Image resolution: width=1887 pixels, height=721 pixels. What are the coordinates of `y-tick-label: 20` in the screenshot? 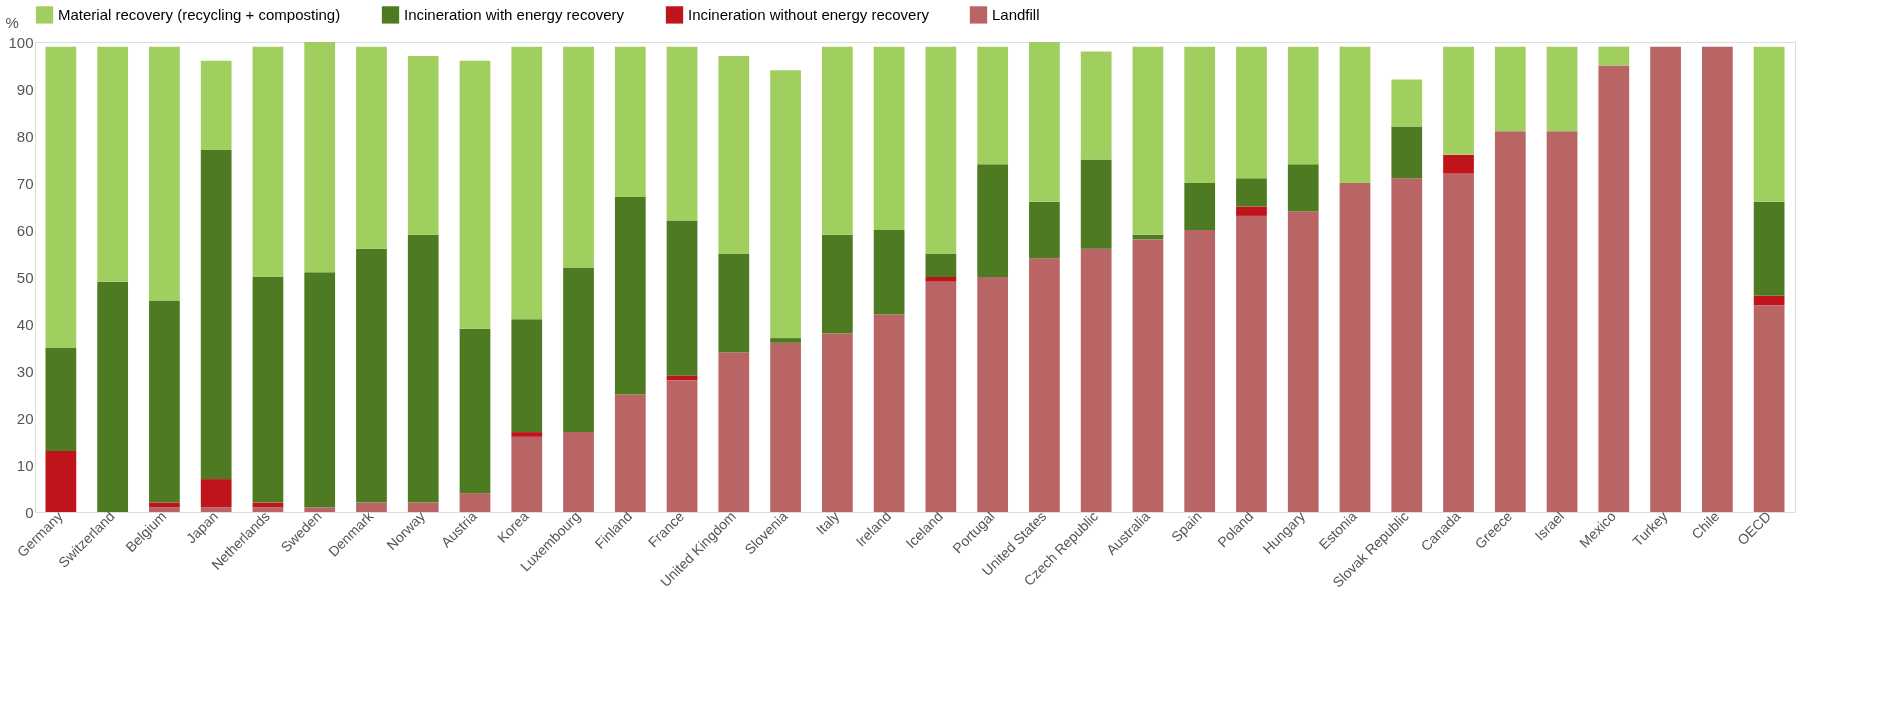 It's located at (25, 418).